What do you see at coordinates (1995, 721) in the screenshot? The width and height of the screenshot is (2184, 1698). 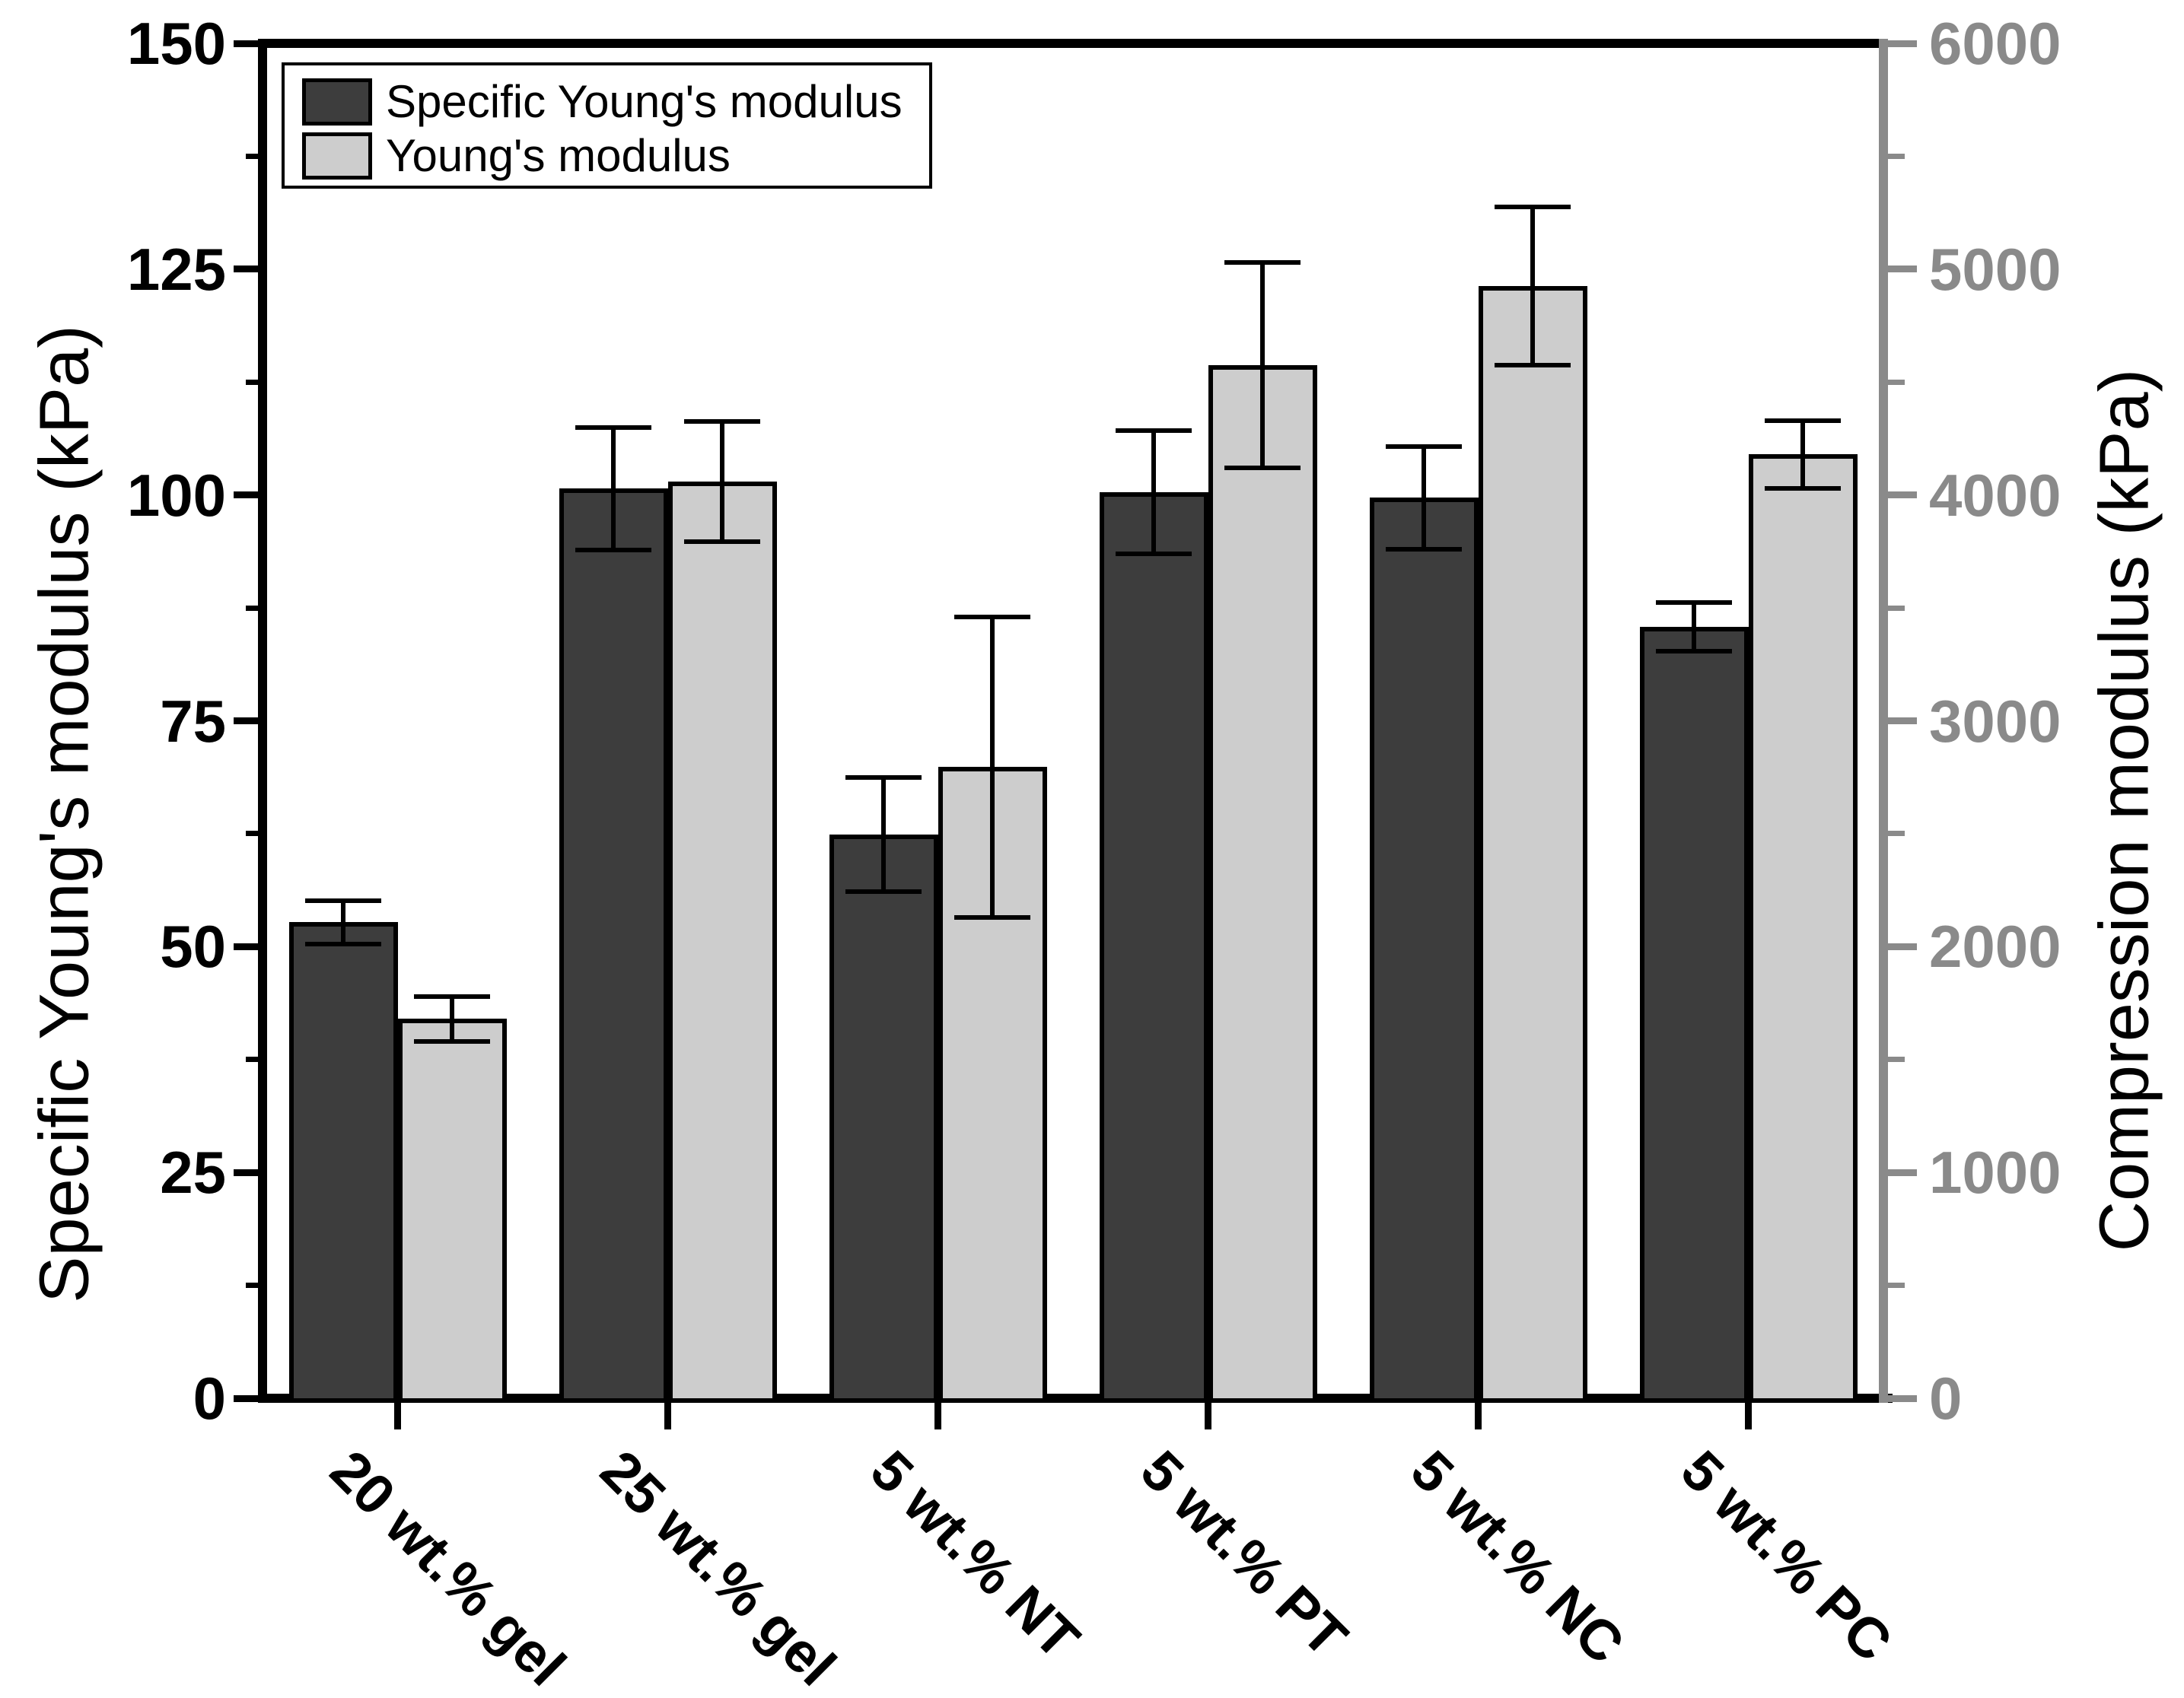 I see `right-axis-tick-label: 3000` at bounding box center [1995, 721].